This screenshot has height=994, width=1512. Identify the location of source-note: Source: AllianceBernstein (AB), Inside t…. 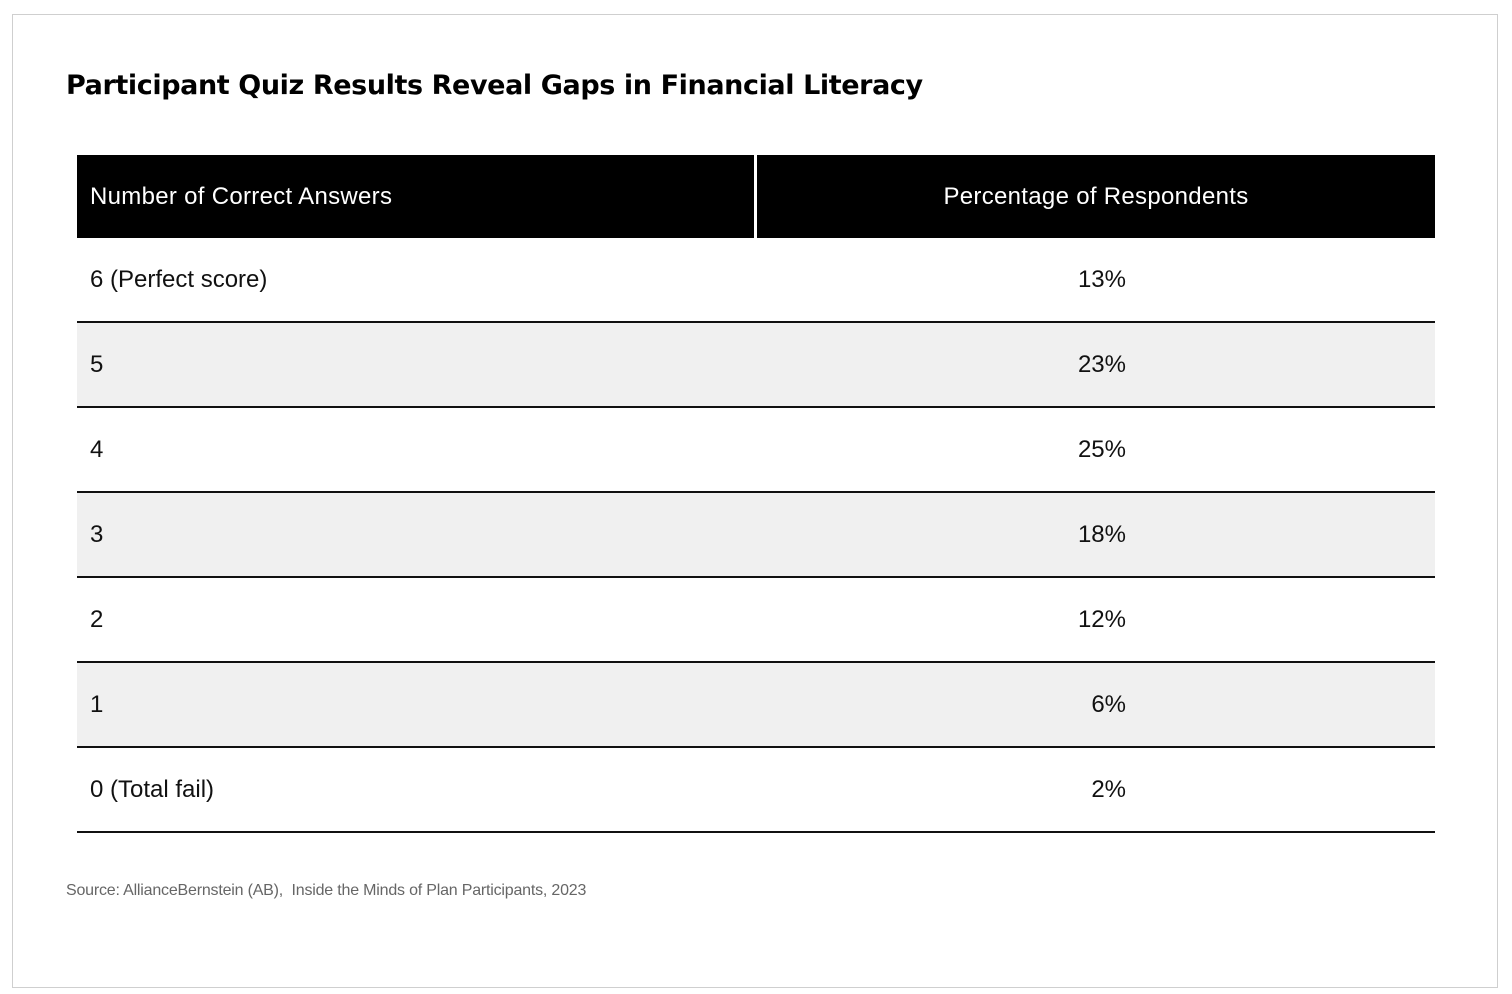
(326, 890).